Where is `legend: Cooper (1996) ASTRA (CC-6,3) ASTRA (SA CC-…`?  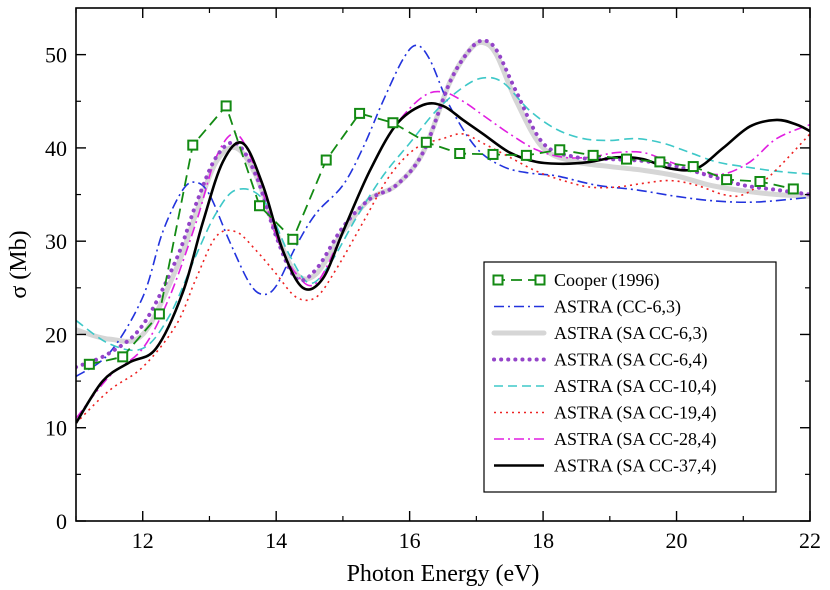
legend: Cooper (1996) ASTRA (CC-6,3) ASTRA (SA CC-… is located at coordinates (630, 377).